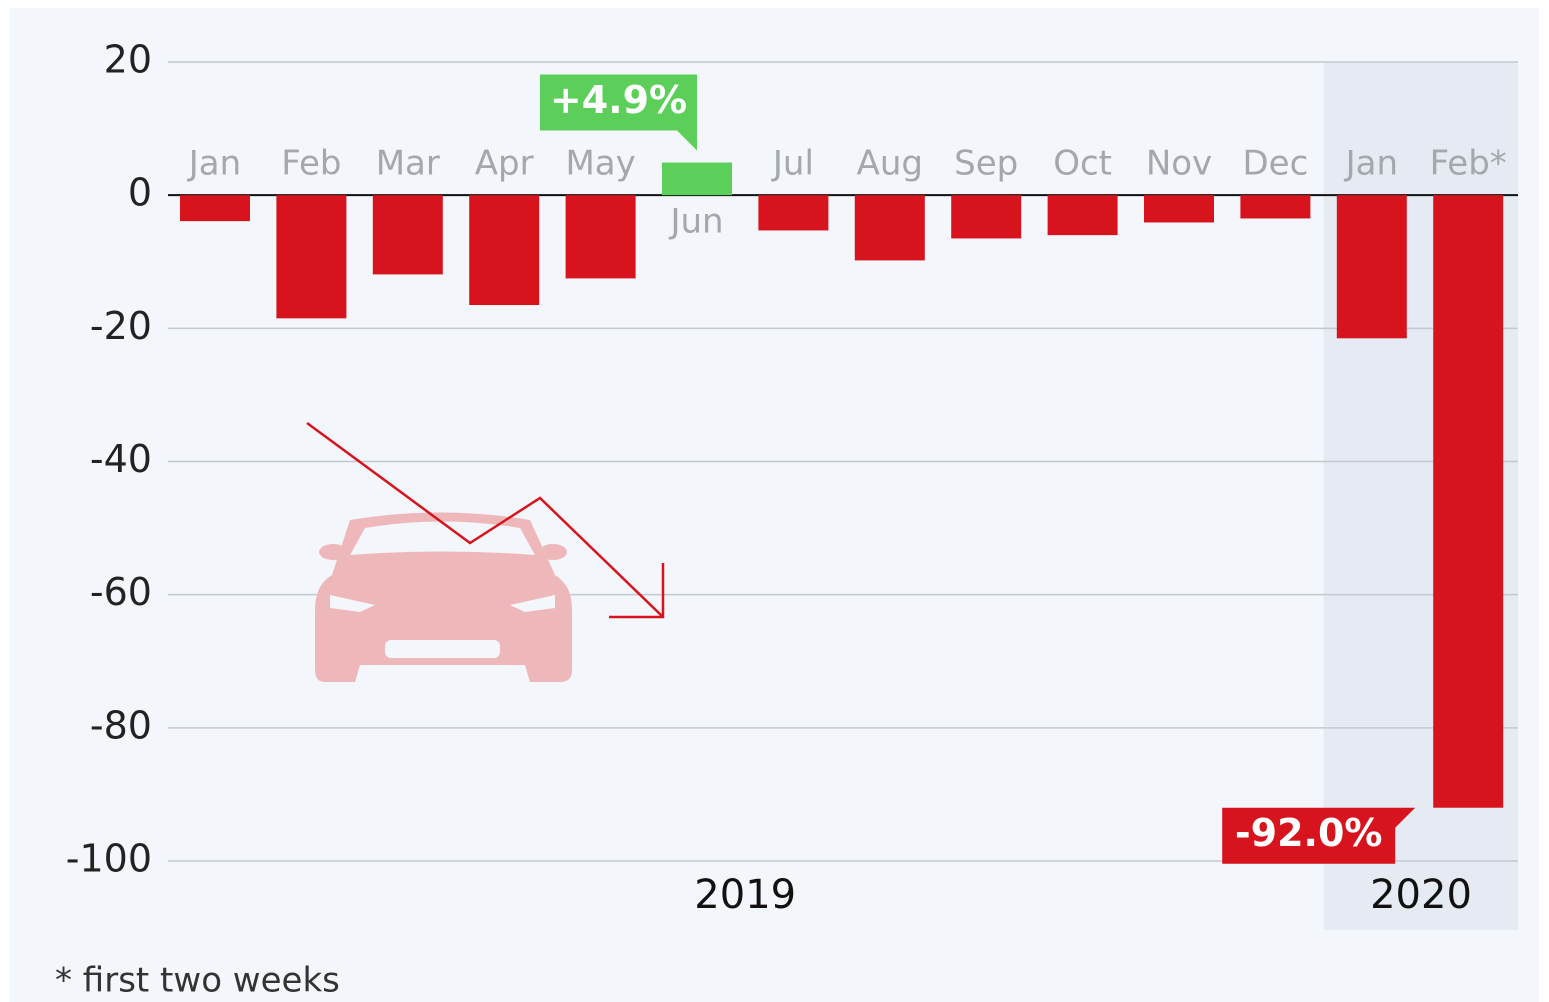 The height and width of the screenshot is (1002, 1549). What do you see at coordinates (443, 597) in the screenshot?
I see `car-icon` at bounding box center [443, 597].